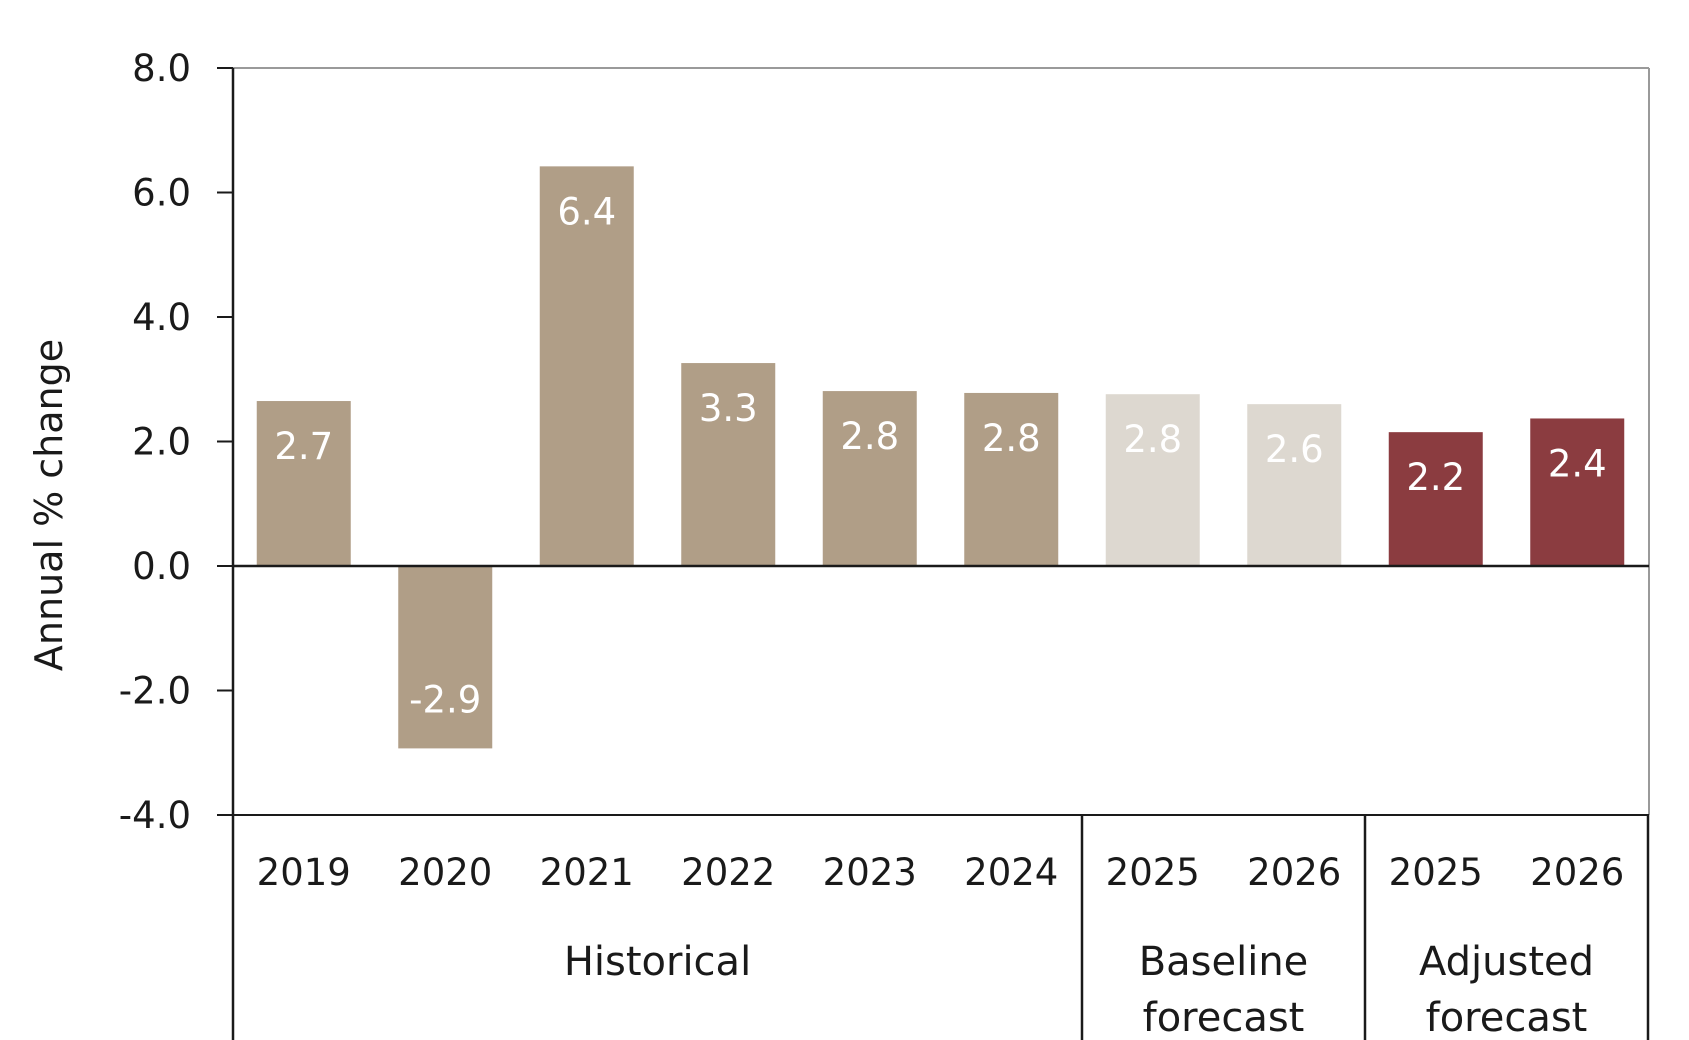 The width and height of the screenshot is (1689, 1040). I want to click on data-label: -2.9, so click(445, 699).